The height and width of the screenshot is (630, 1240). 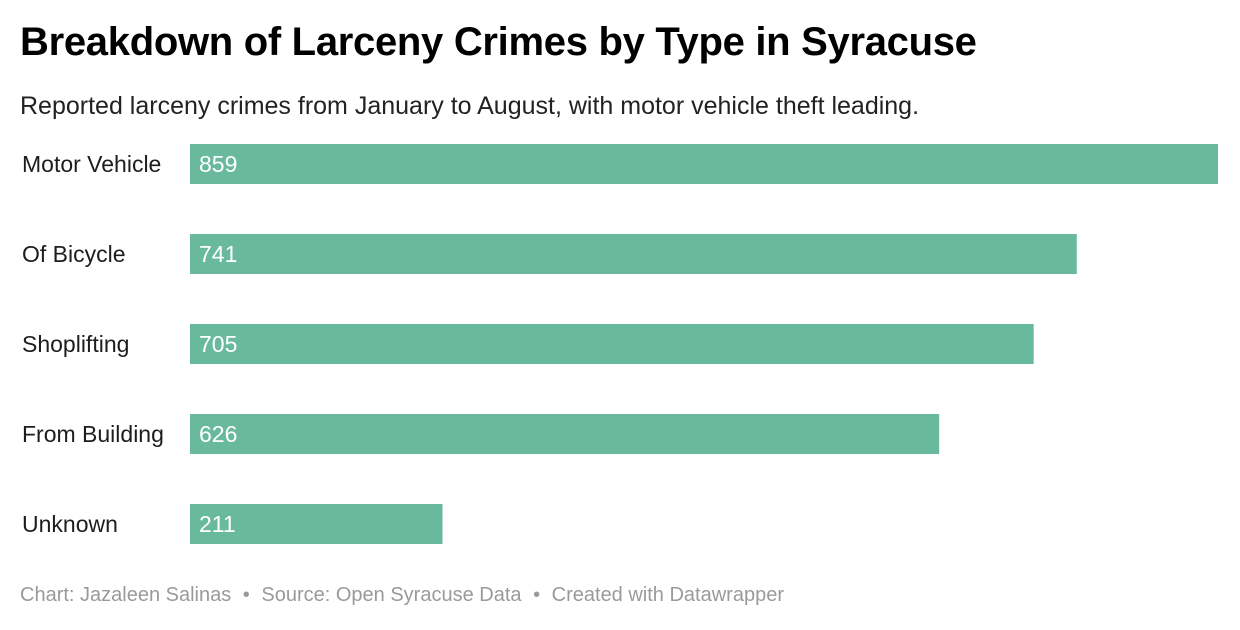 I want to click on value-label: 741, so click(x=218, y=254).